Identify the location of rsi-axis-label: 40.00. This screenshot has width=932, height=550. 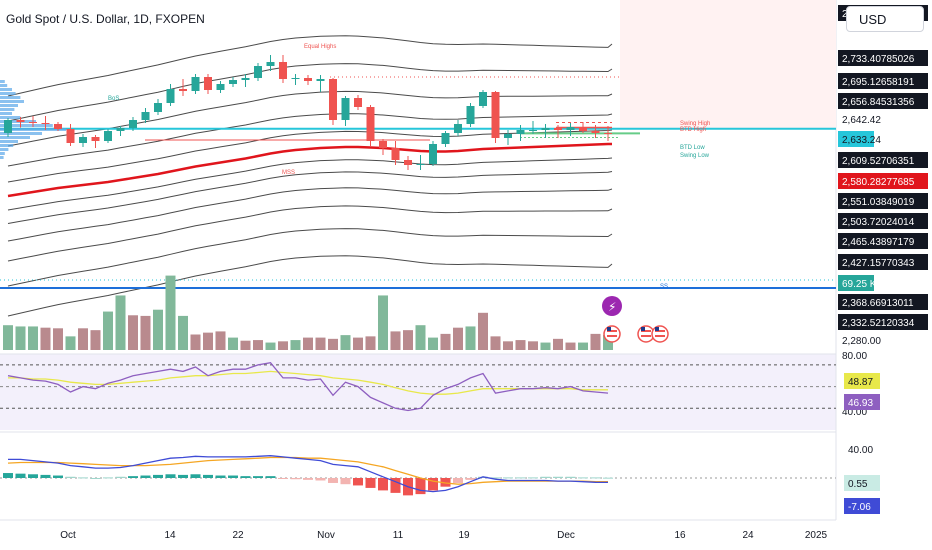
(854, 412).